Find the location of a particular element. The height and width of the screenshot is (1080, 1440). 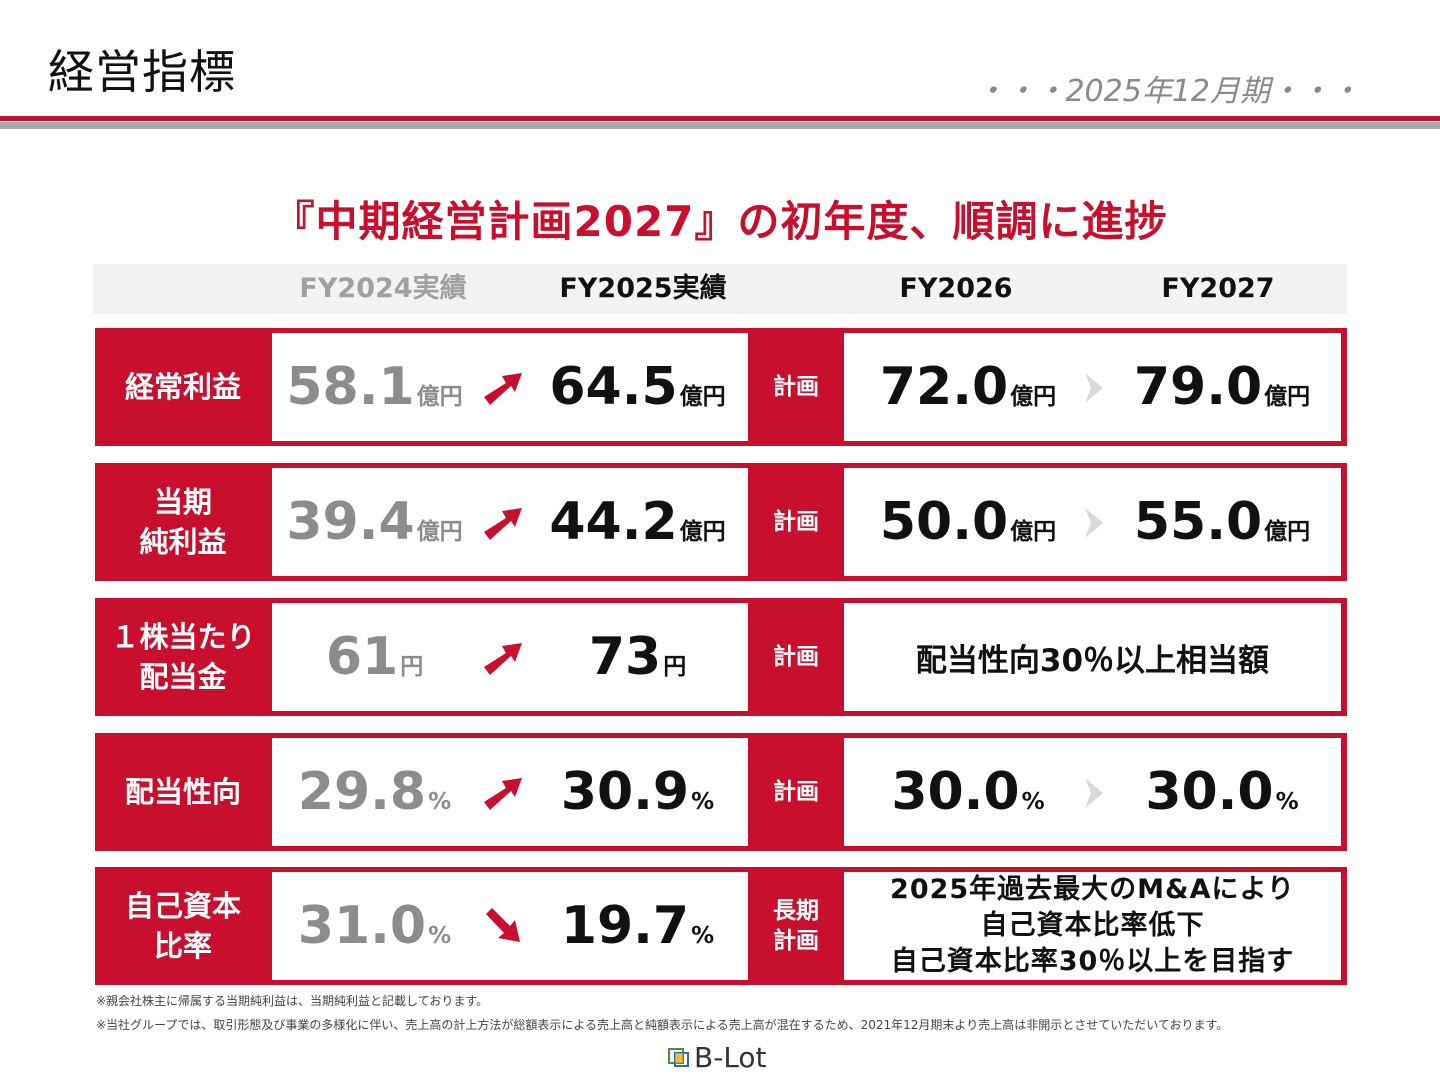

fy2027-value: 55.0億円 is located at coordinates (1222, 522).